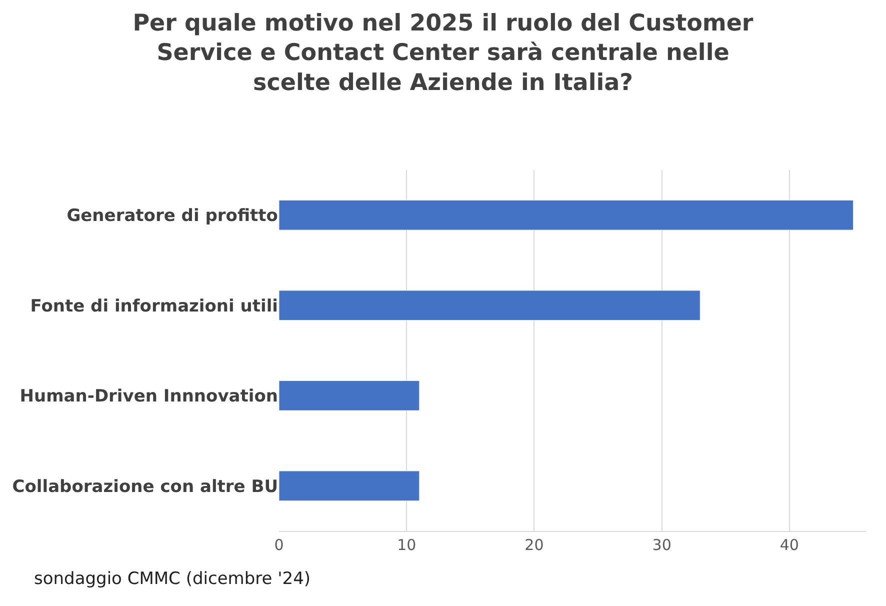  I want to click on x-tick-label: 10, so click(406, 545).